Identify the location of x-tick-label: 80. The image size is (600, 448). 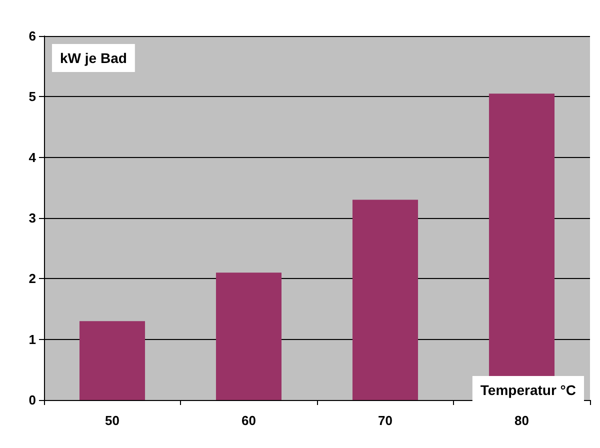
(521, 420).